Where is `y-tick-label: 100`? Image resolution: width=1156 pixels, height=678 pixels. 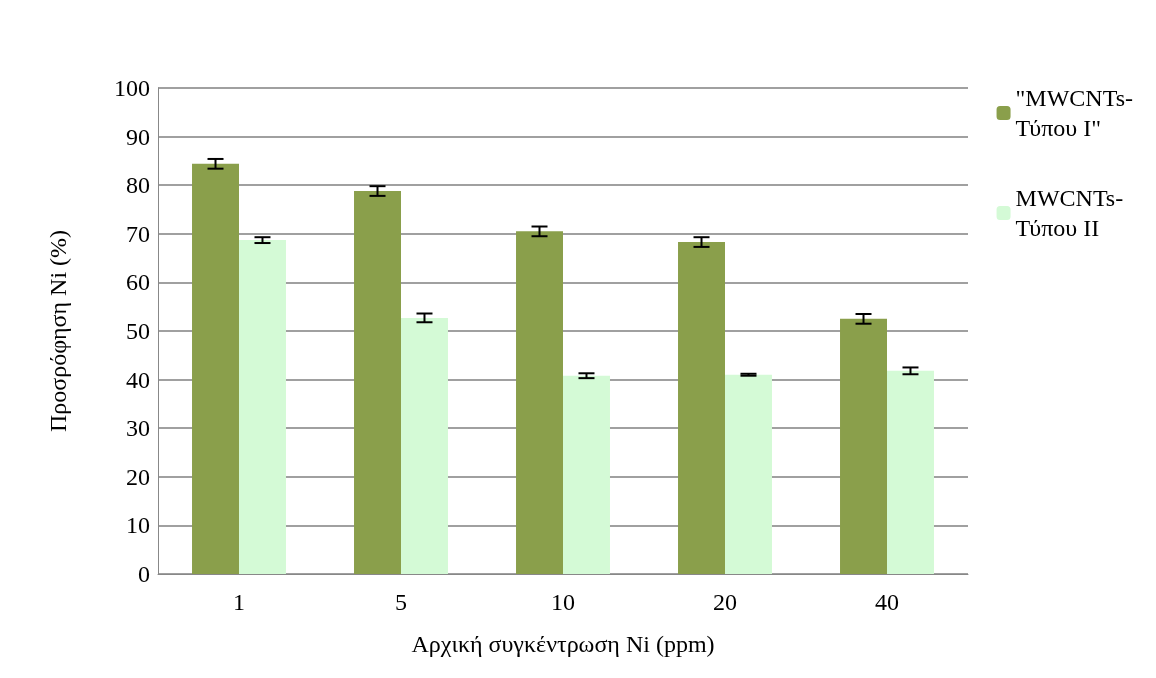
y-tick-label: 100 is located at coordinates (132, 88).